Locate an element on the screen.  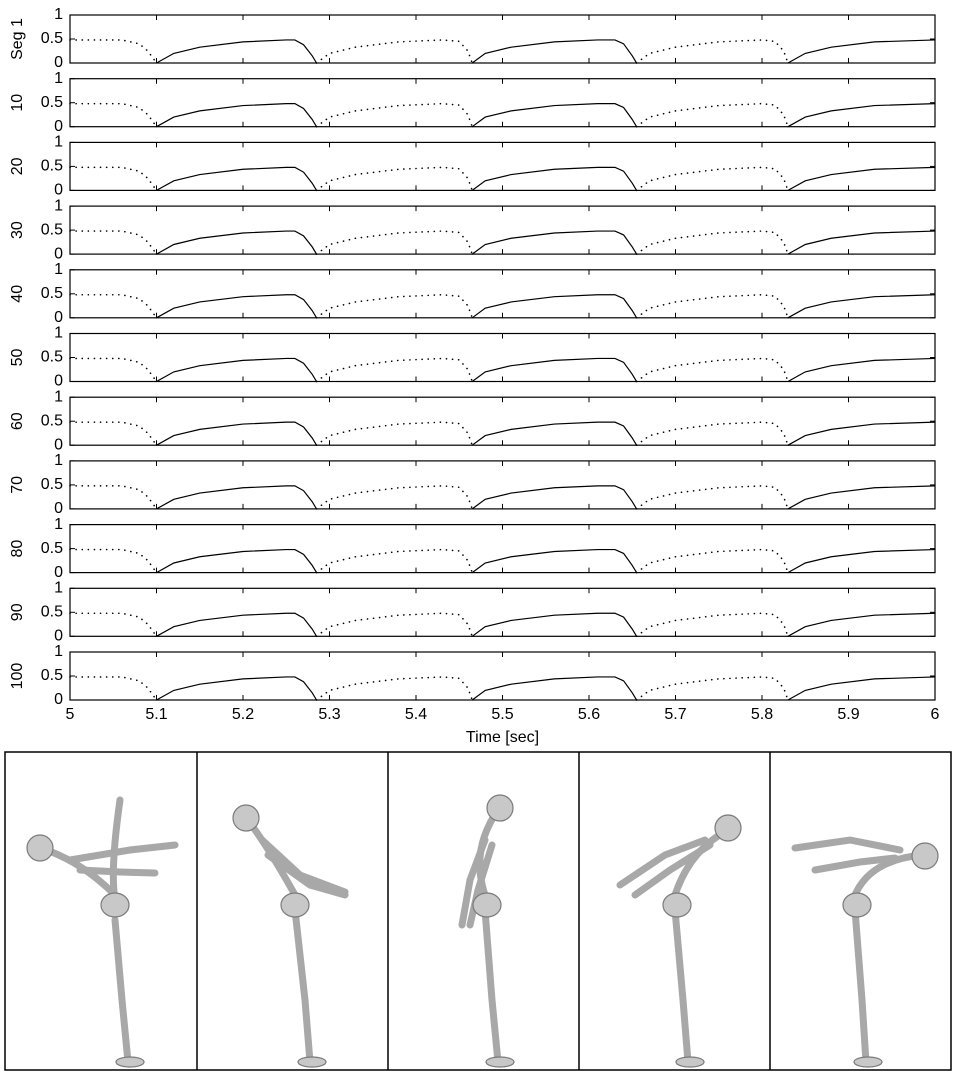
y-axis-label: 60 is located at coordinates (17, 421).